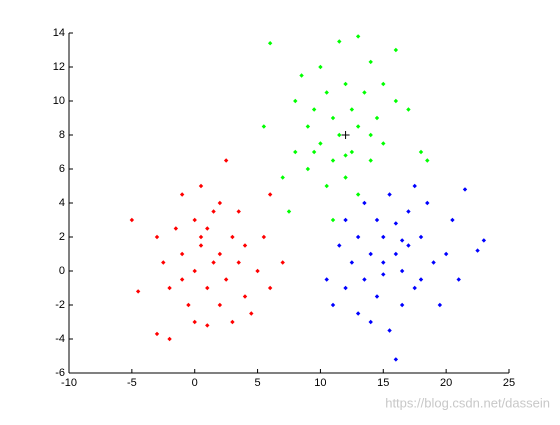  I want to click on y-tick-label: 0, so click(62, 271).